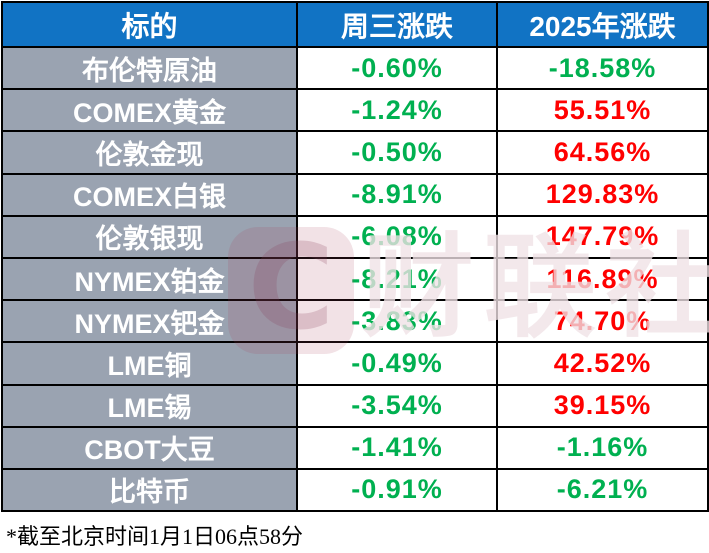 This screenshot has height=553, width=709. I want to click on table-row: COMEX黄金 -1.24% 55.51%, so click(355, 110).